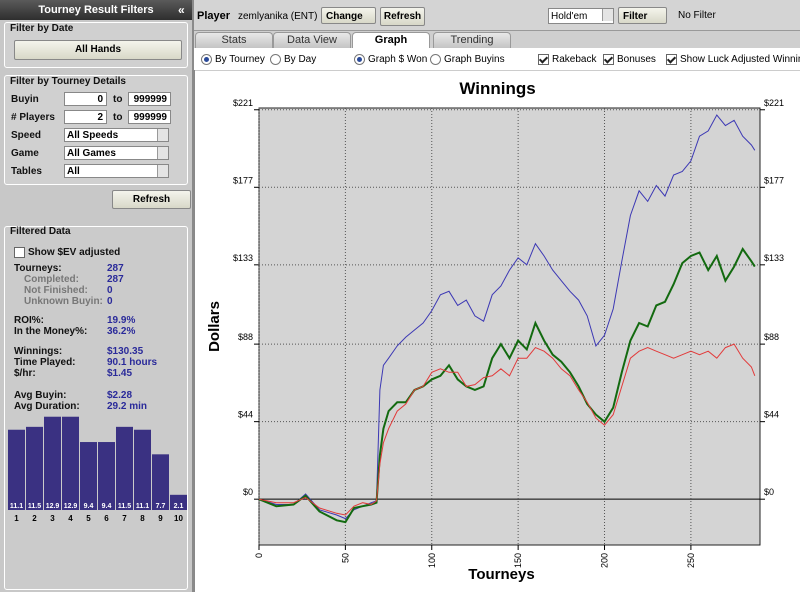 This screenshot has height=592, width=800. What do you see at coordinates (38, 351) in the screenshot?
I see `stat-label: Winnings:` at bounding box center [38, 351].